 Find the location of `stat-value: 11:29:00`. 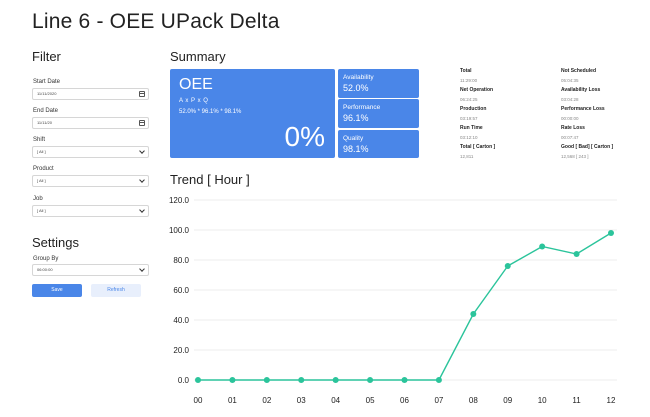

stat-value: 11:29:00 is located at coordinates (469, 80).